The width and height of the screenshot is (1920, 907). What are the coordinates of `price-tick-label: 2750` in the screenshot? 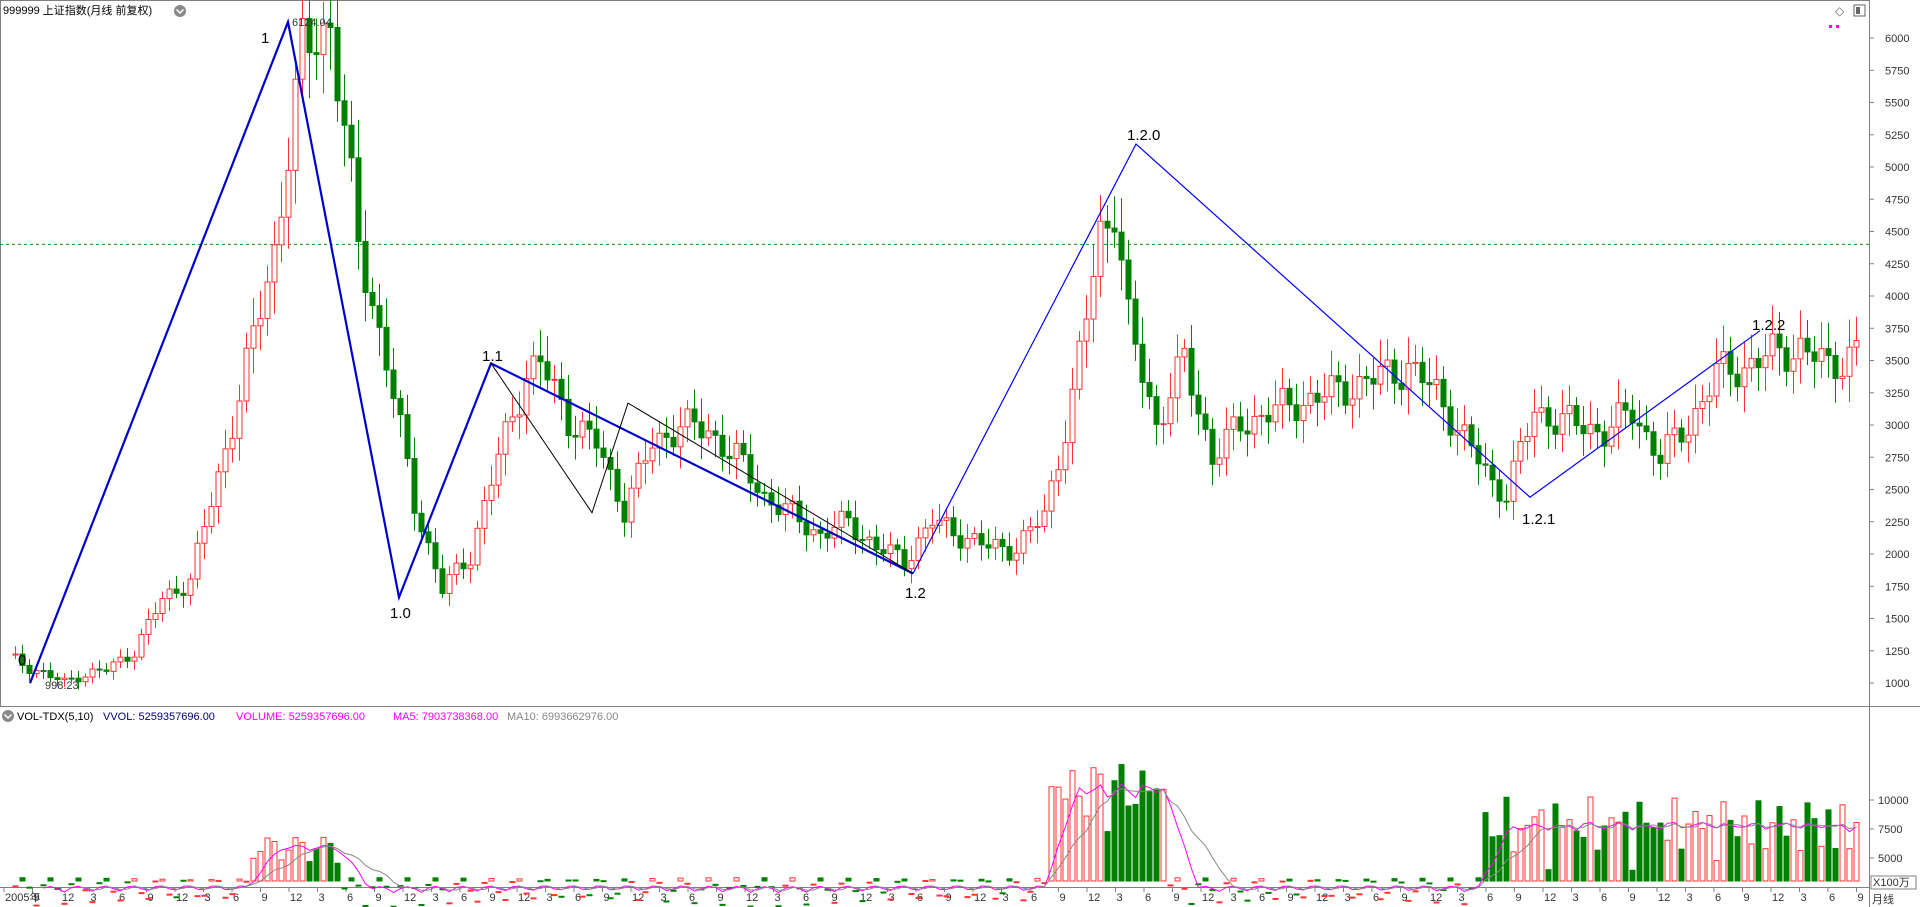 It's located at (1897, 458).